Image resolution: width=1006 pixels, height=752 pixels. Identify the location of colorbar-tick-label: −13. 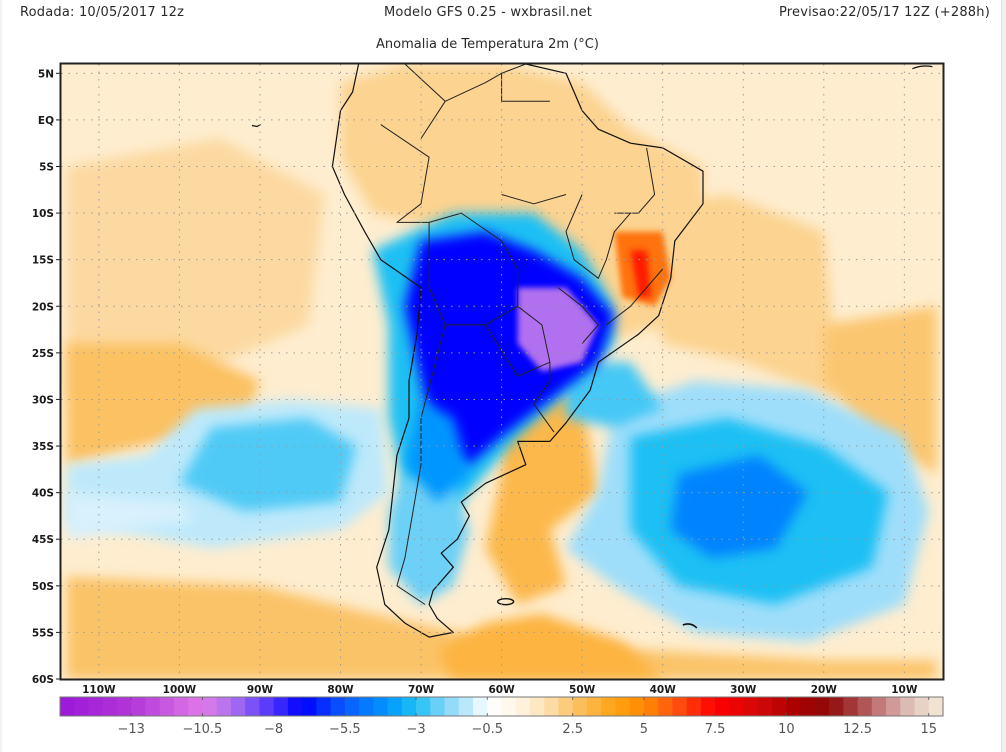
(130, 729).